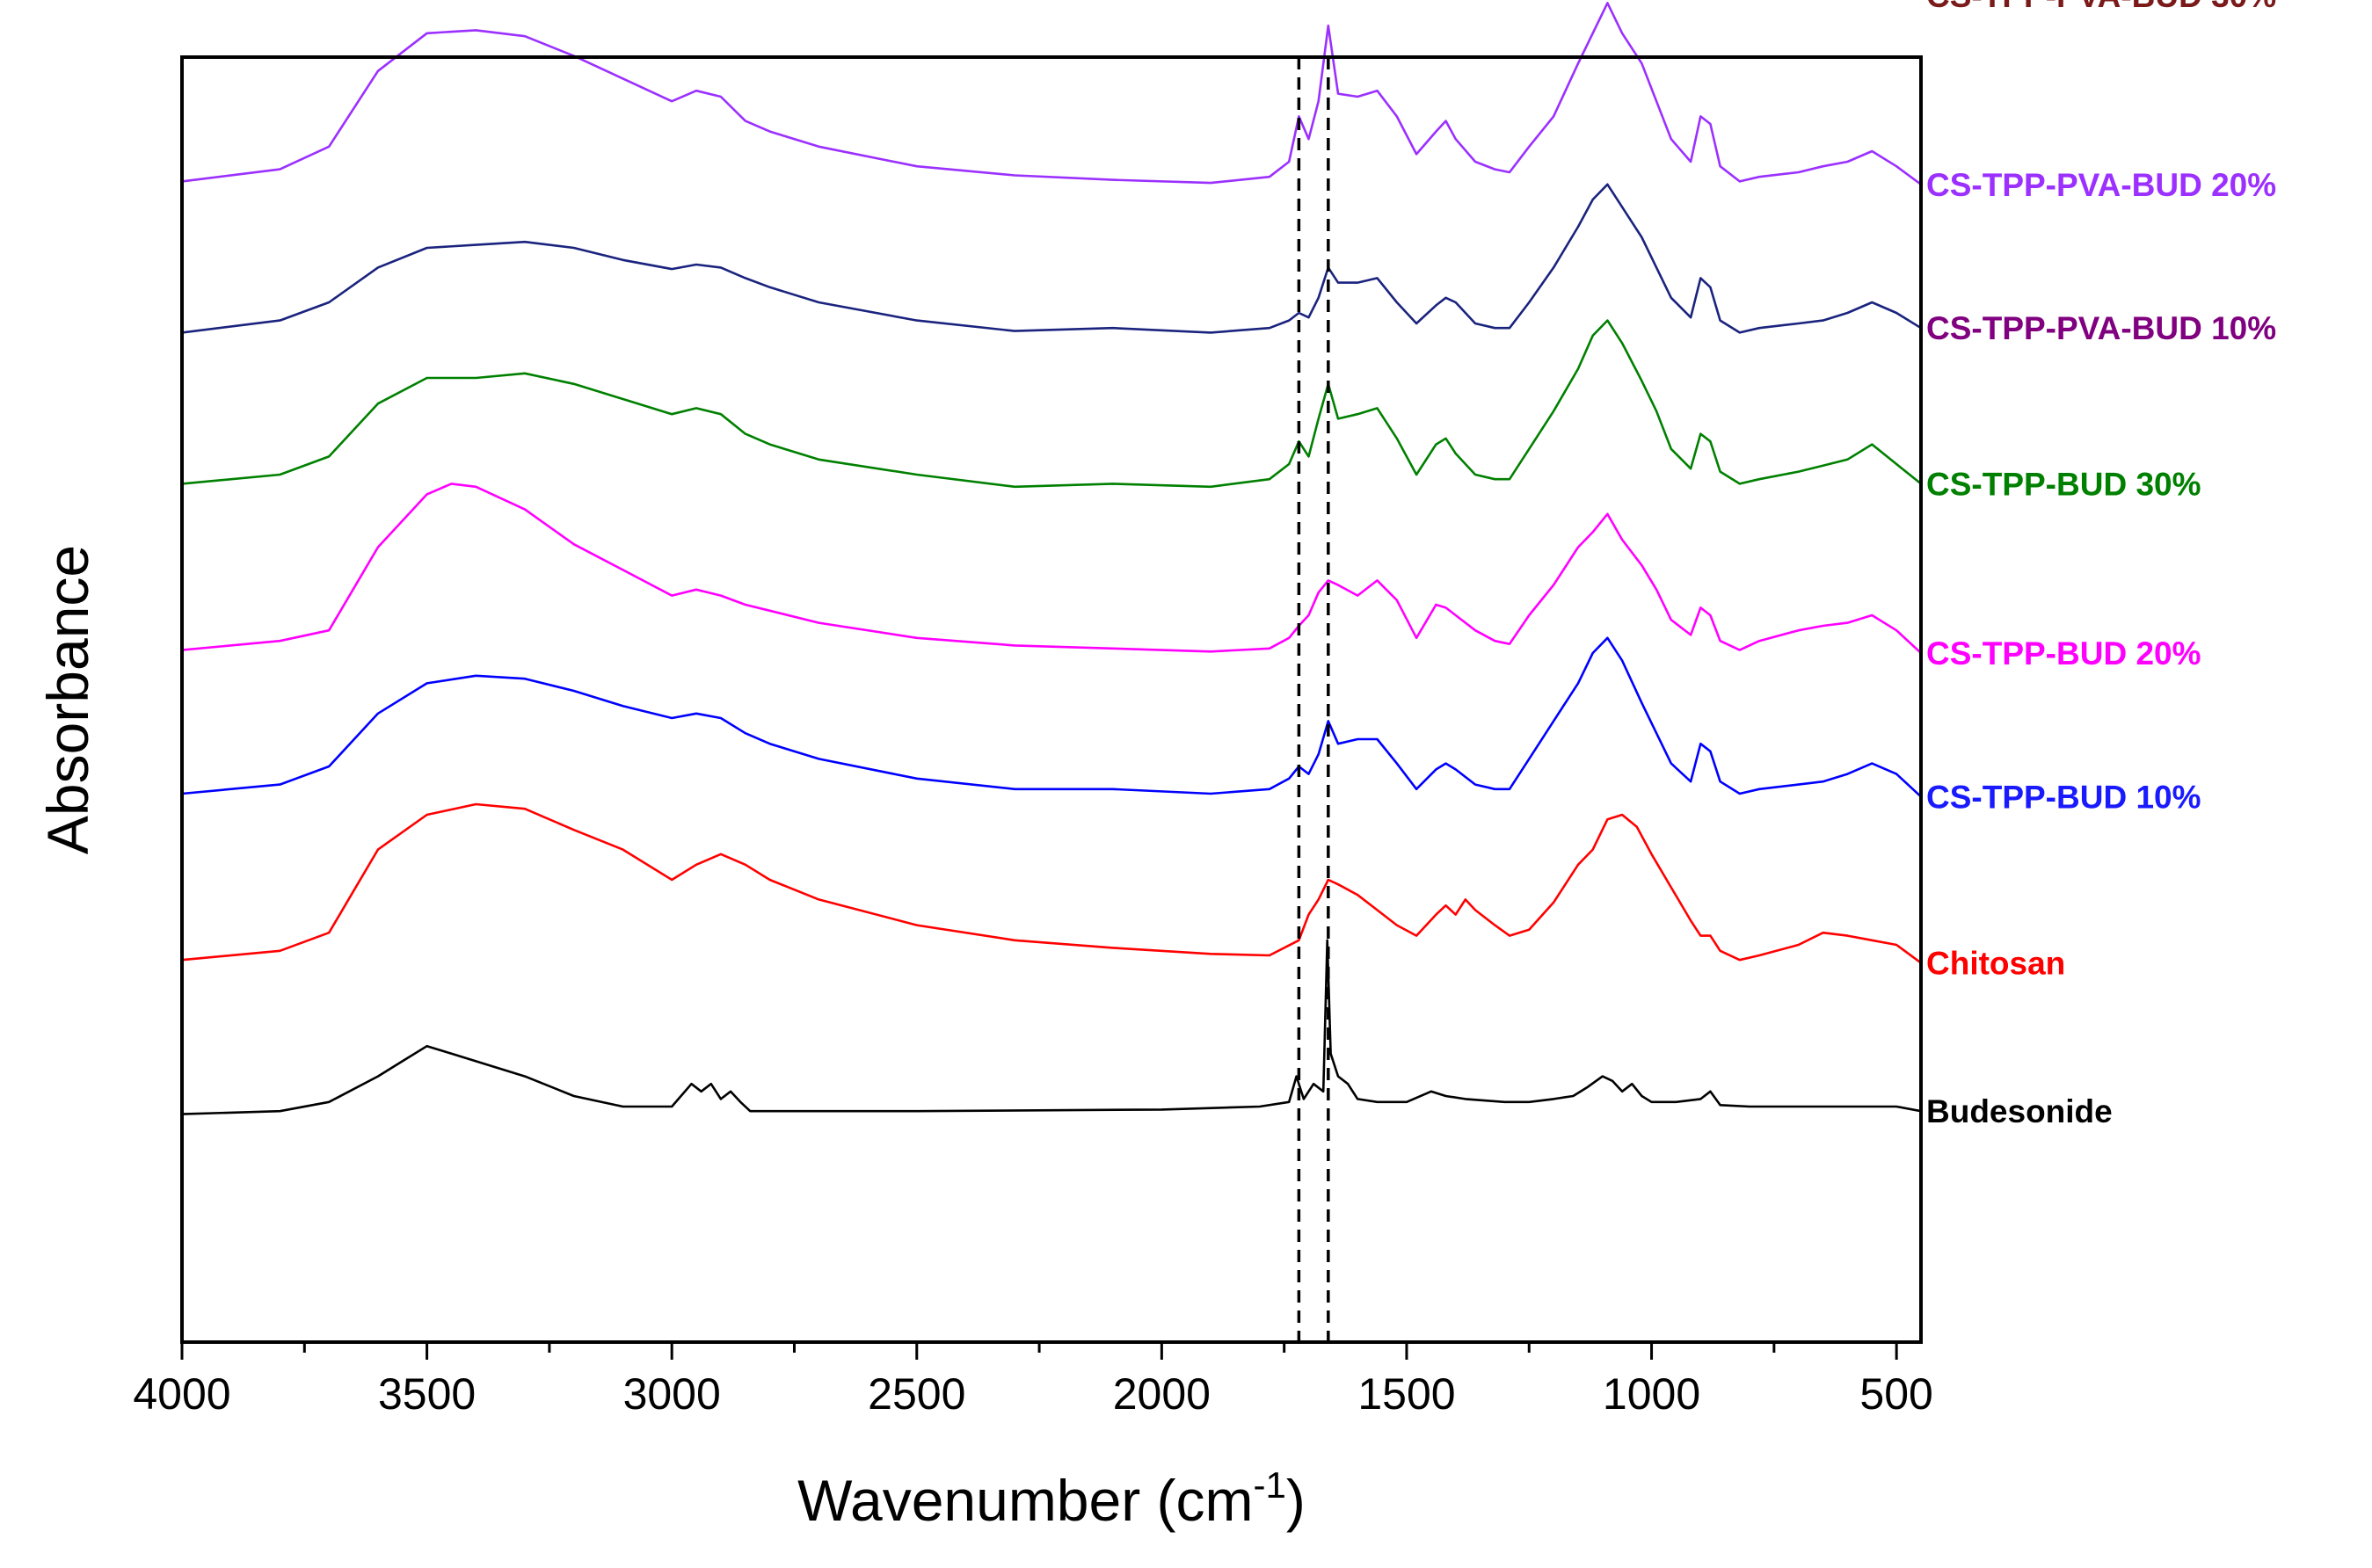  What do you see at coordinates (1051, 883) in the screenshot?
I see `series-line-chitosan` at bounding box center [1051, 883].